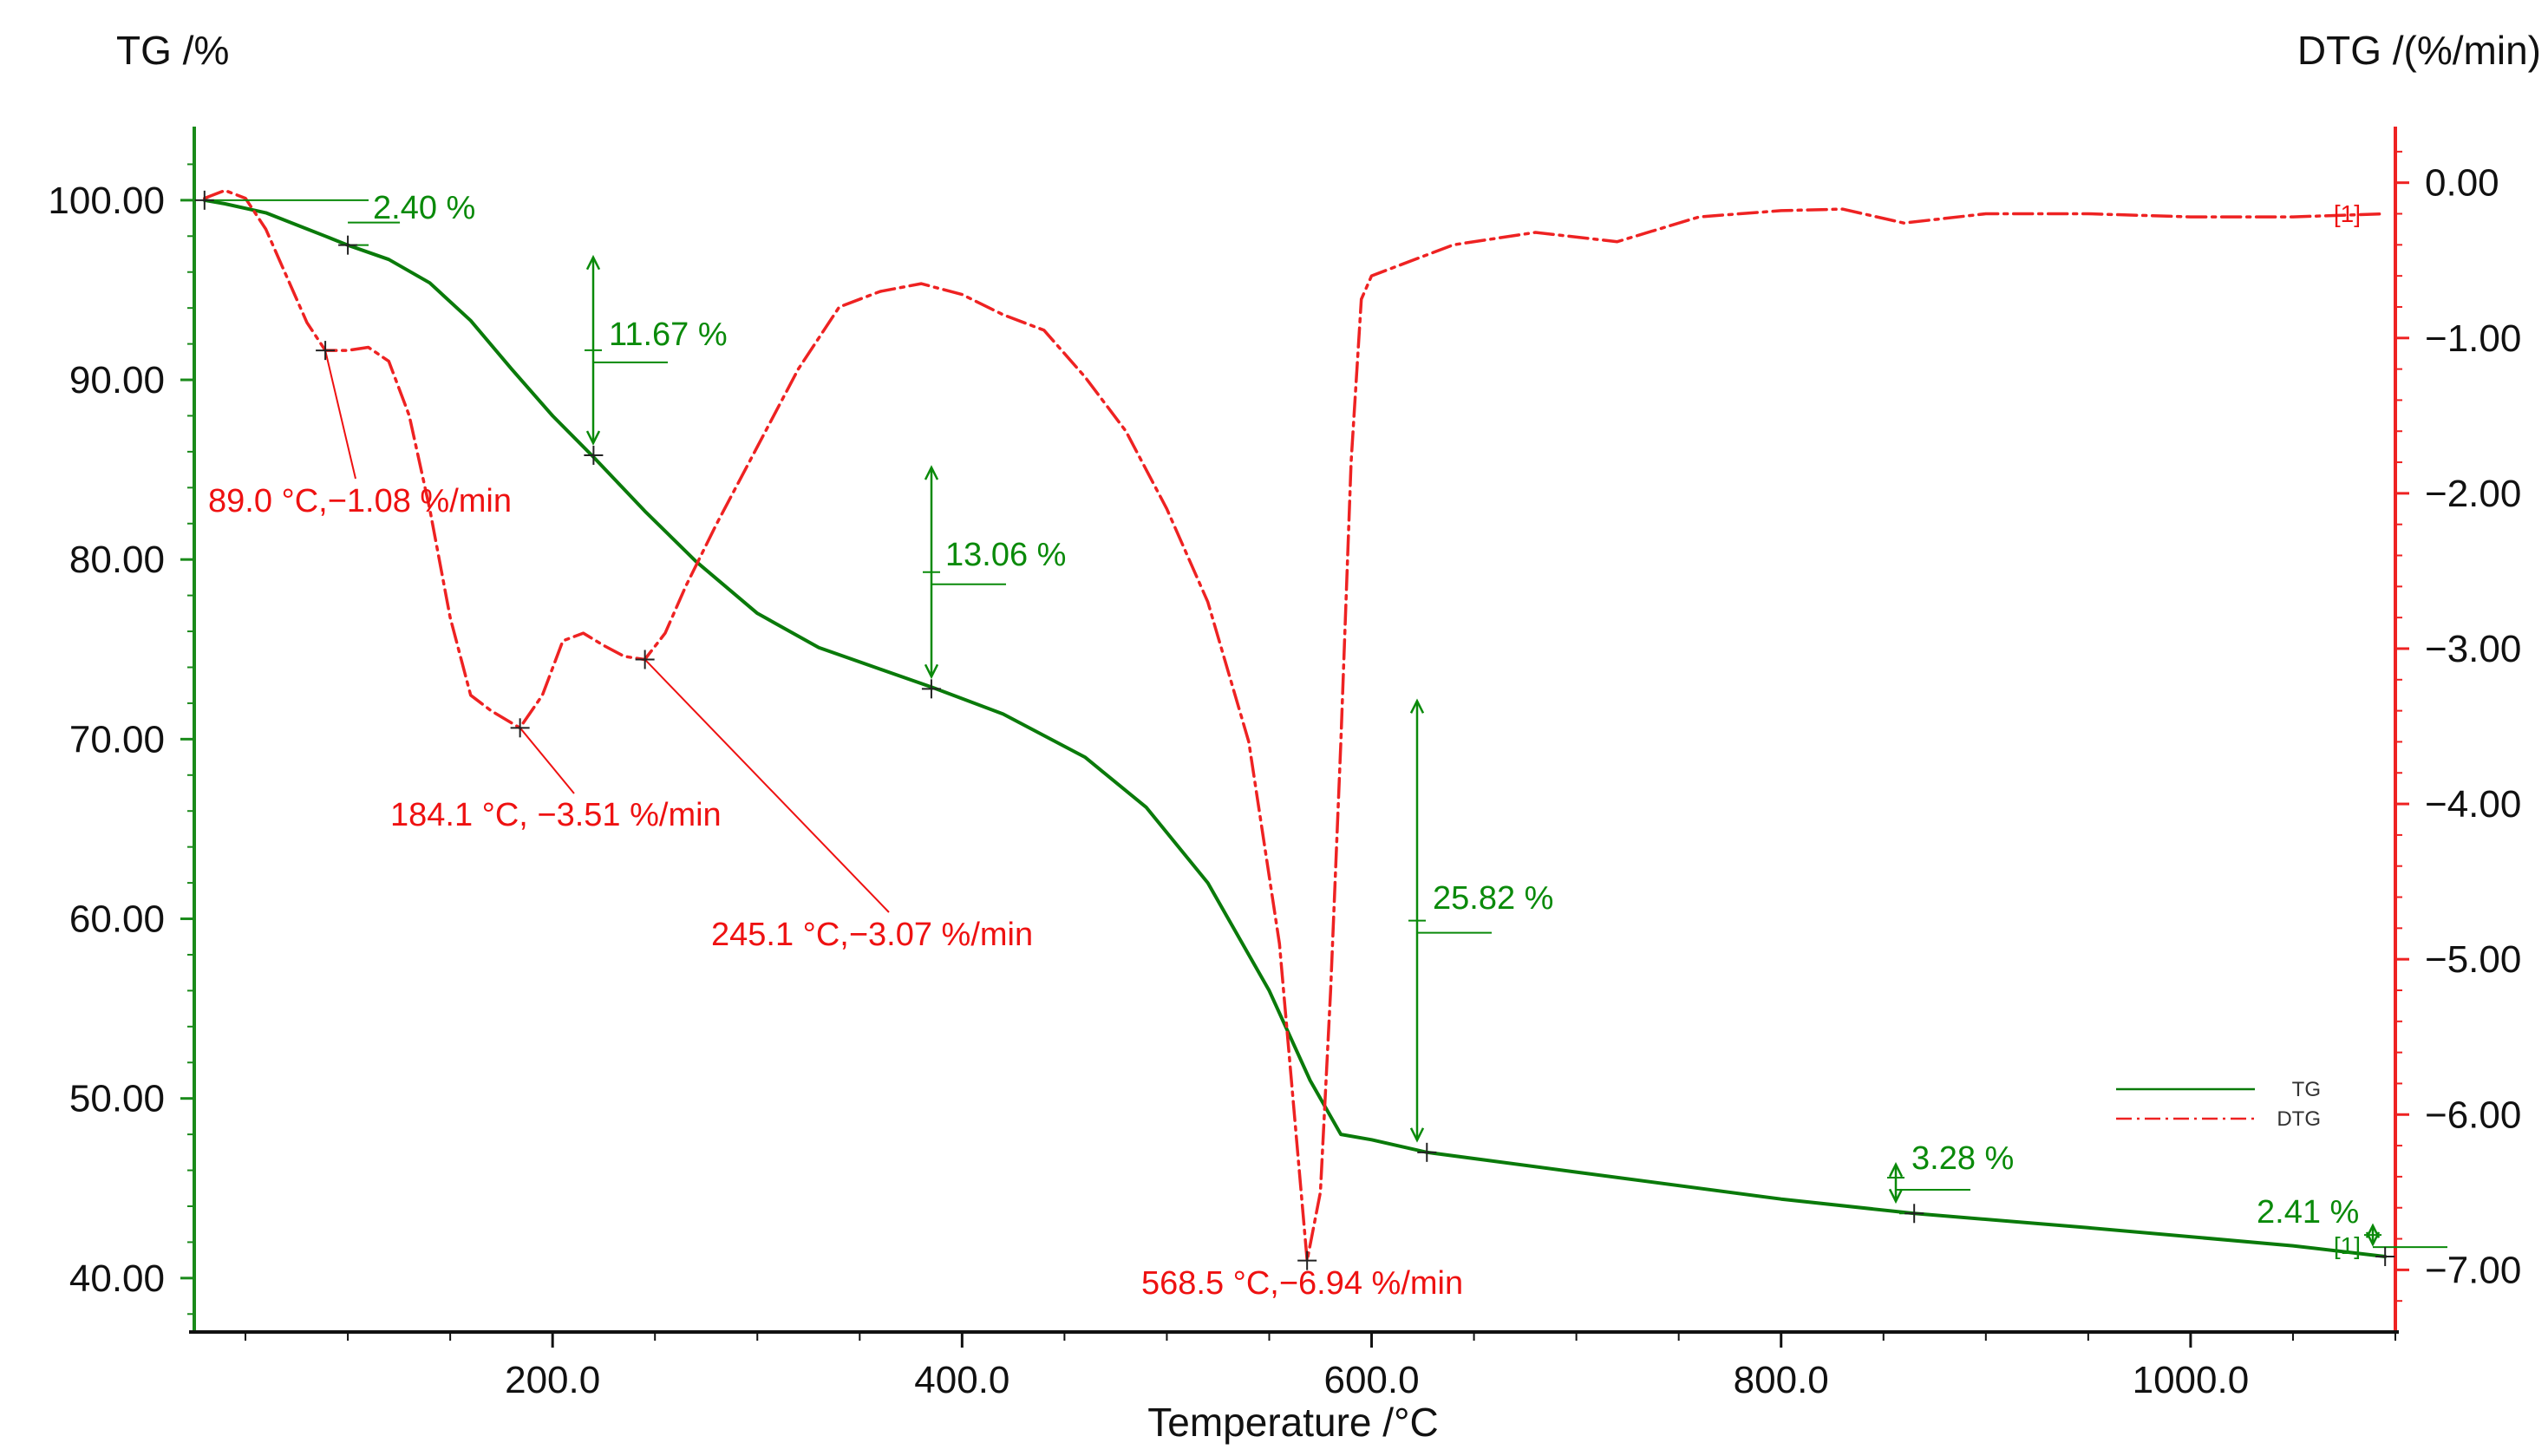 Image resolution: width=2548 pixels, height=1456 pixels. What do you see at coordinates (993, 582) in the screenshot?
I see `mass-loss-step: 13.06 %` at bounding box center [993, 582].